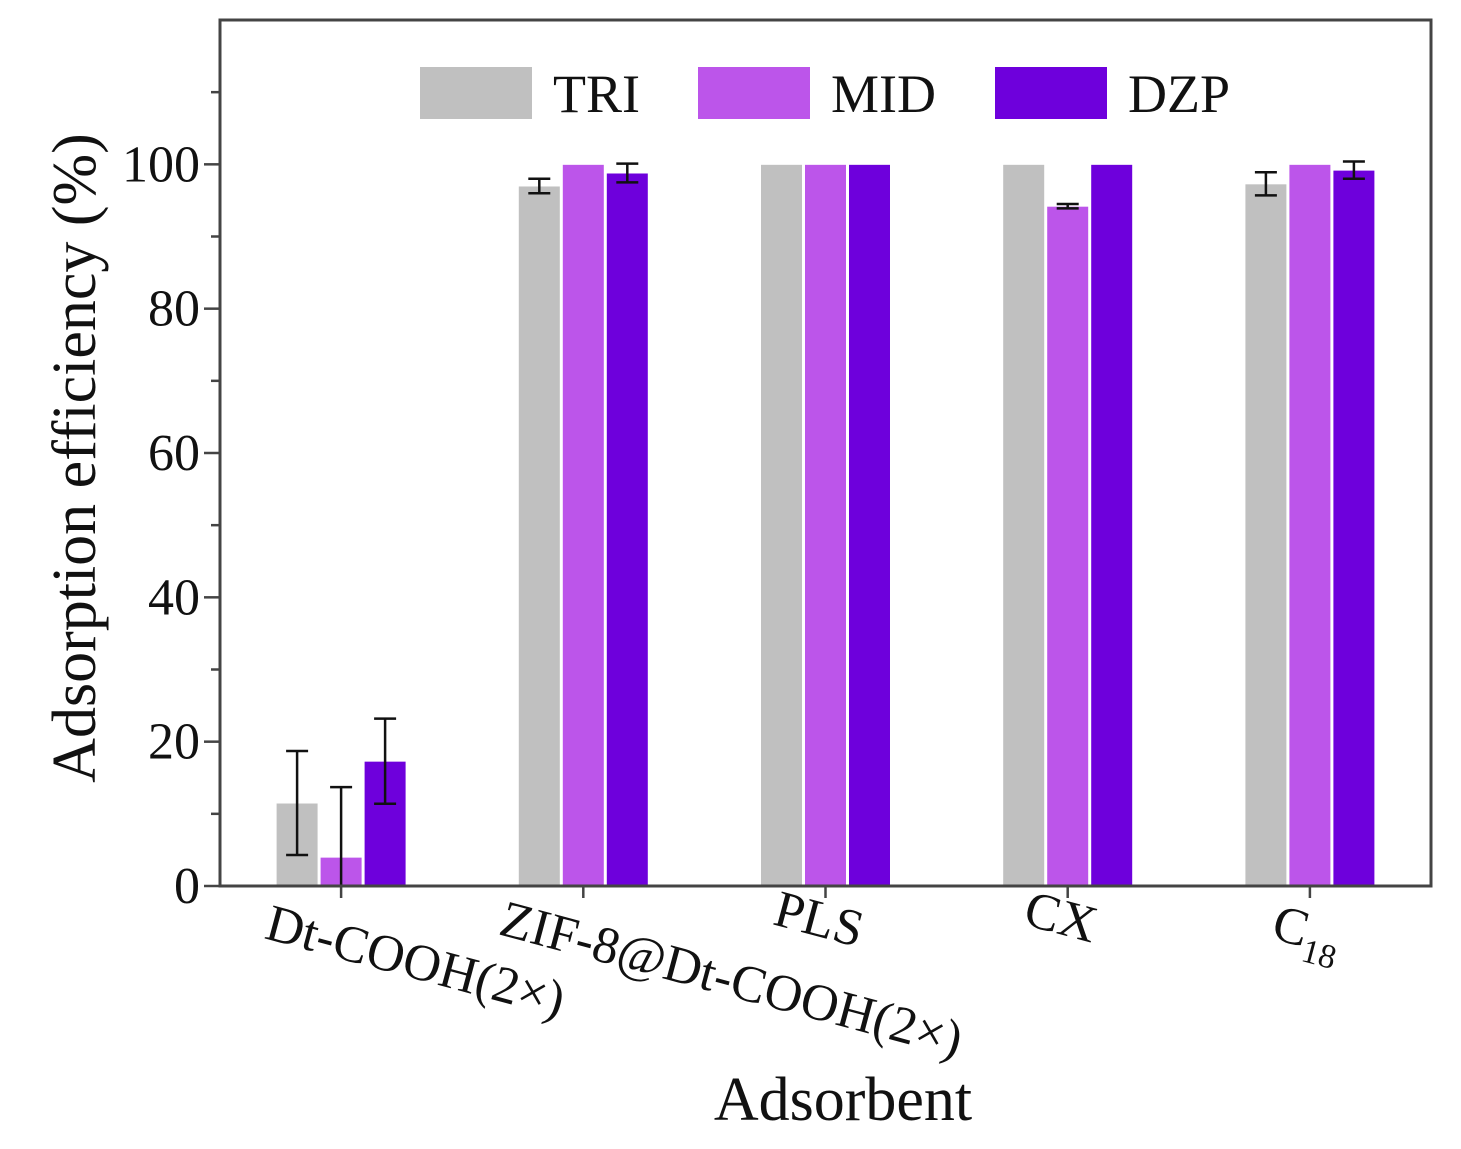 Image resolution: width=1461 pixels, height=1149 pixels. What do you see at coordinates (174, 453) in the screenshot?
I see `y-tick-label: 60` at bounding box center [174, 453].